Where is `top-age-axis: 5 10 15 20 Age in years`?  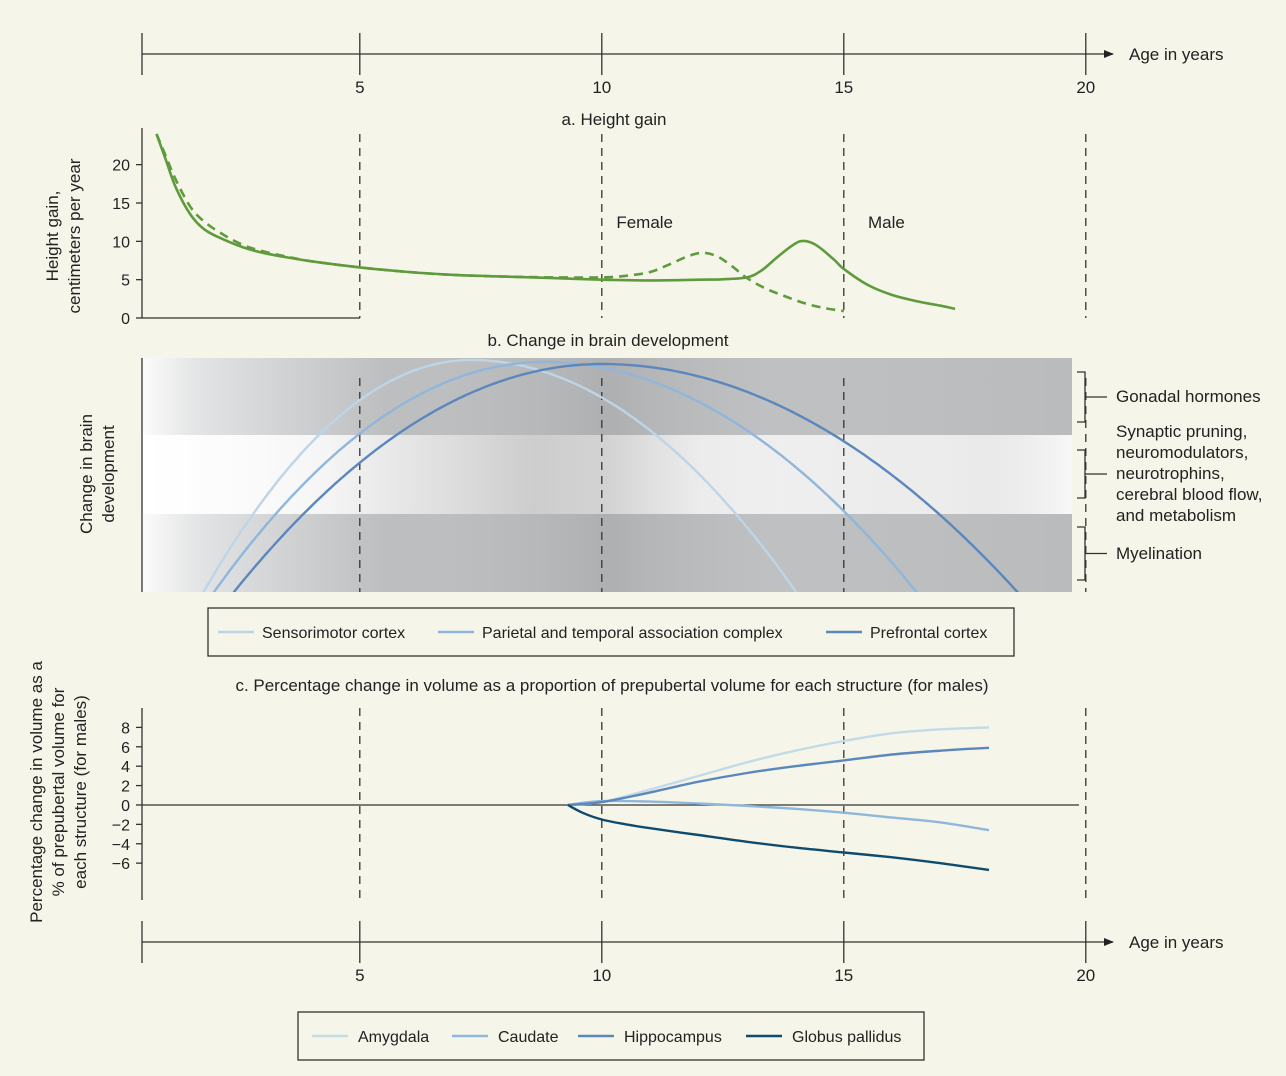
top-age-axis: 5 10 15 20 Age in years is located at coordinates (683, 65).